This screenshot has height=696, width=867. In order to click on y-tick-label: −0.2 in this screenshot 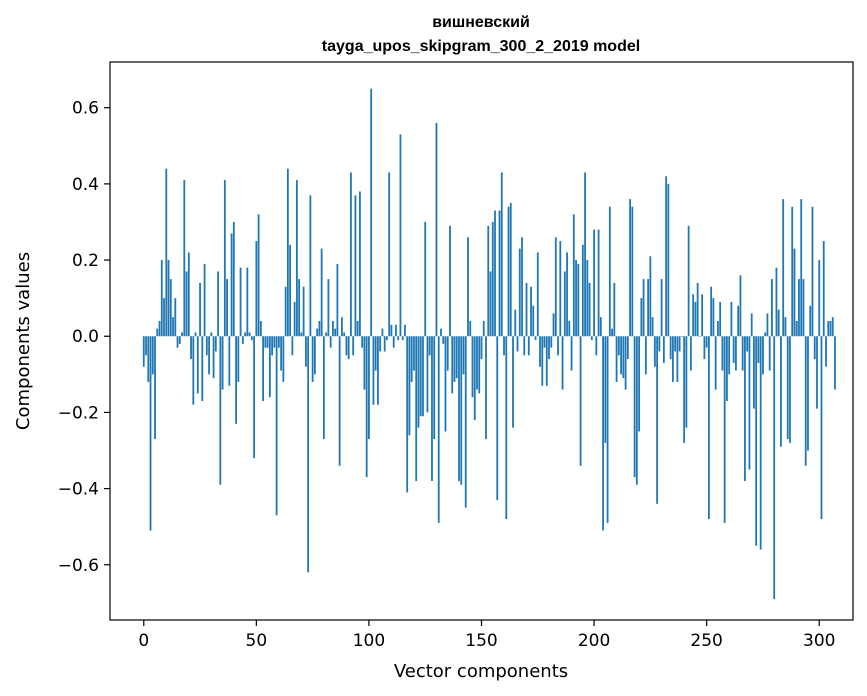, I will do `click(78, 413)`.